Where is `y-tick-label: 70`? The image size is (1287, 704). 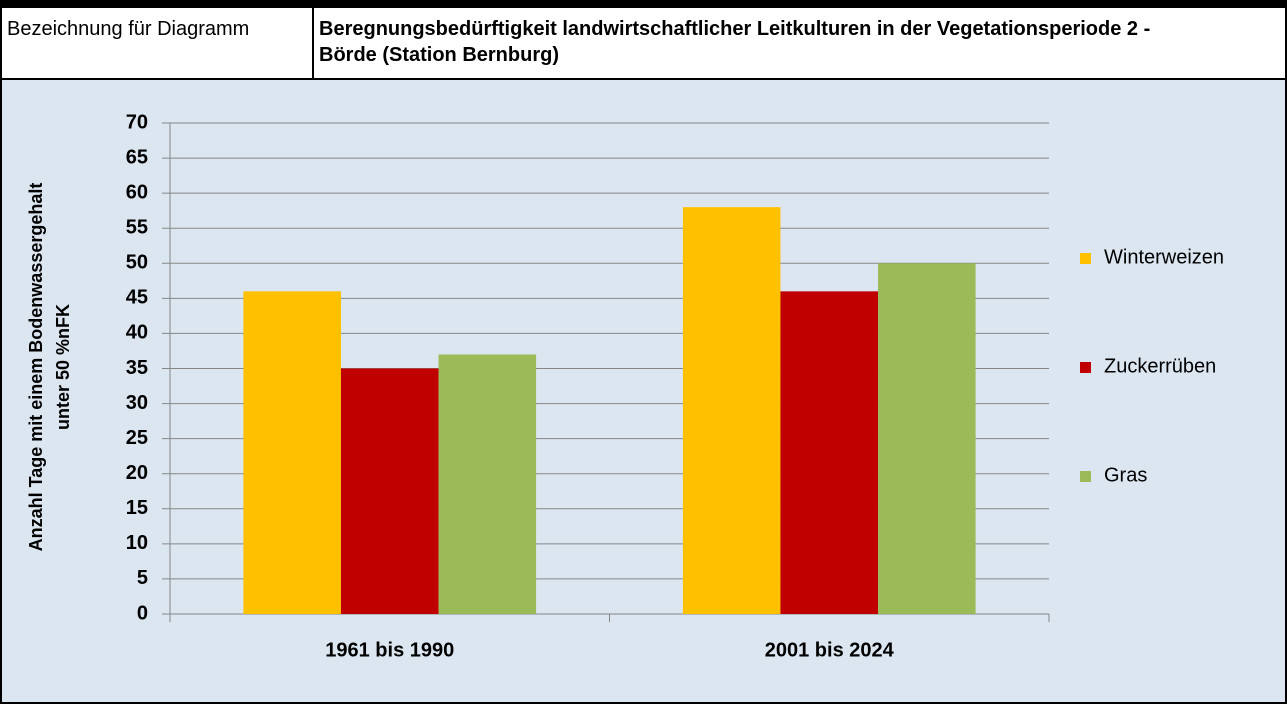
y-tick-label: 70 is located at coordinates (137, 122).